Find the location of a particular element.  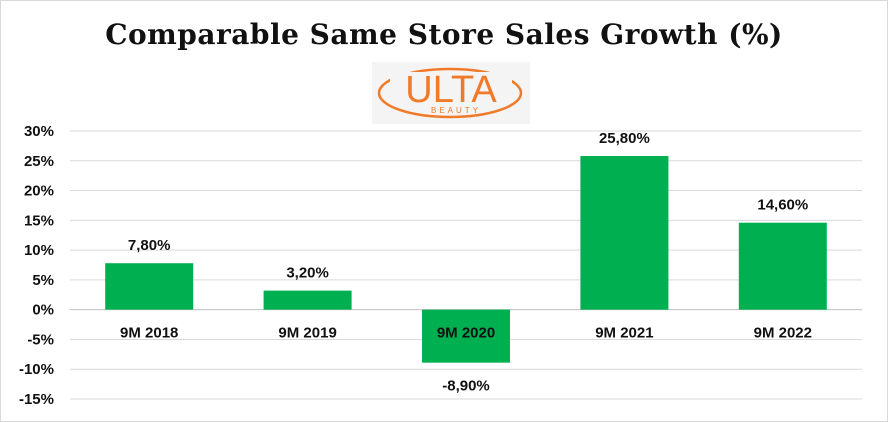

y-tick-label: 0% is located at coordinates (43, 310).